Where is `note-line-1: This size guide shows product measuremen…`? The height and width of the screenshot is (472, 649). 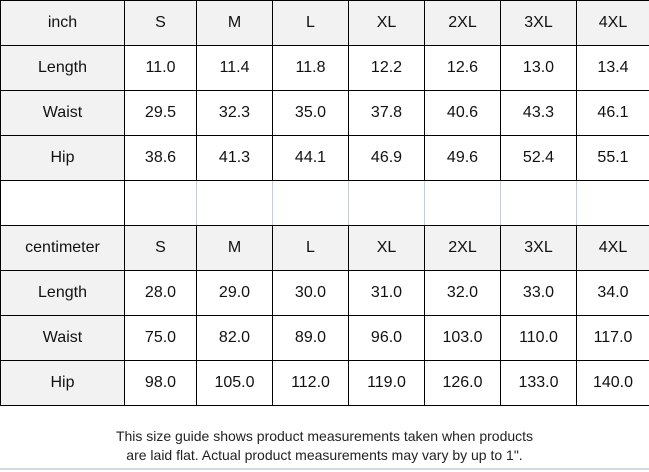 note-line-1: This size guide shows product measuremen… is located at coordinates (324, 436).